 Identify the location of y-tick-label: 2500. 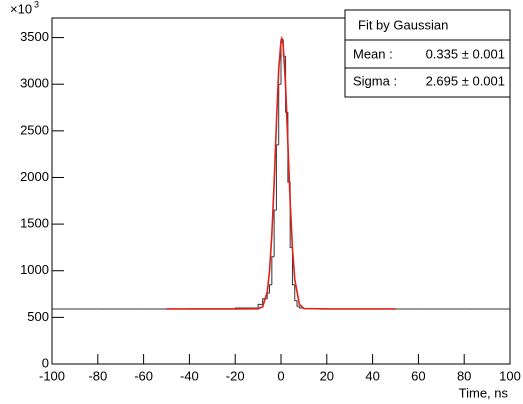
(34, 129).